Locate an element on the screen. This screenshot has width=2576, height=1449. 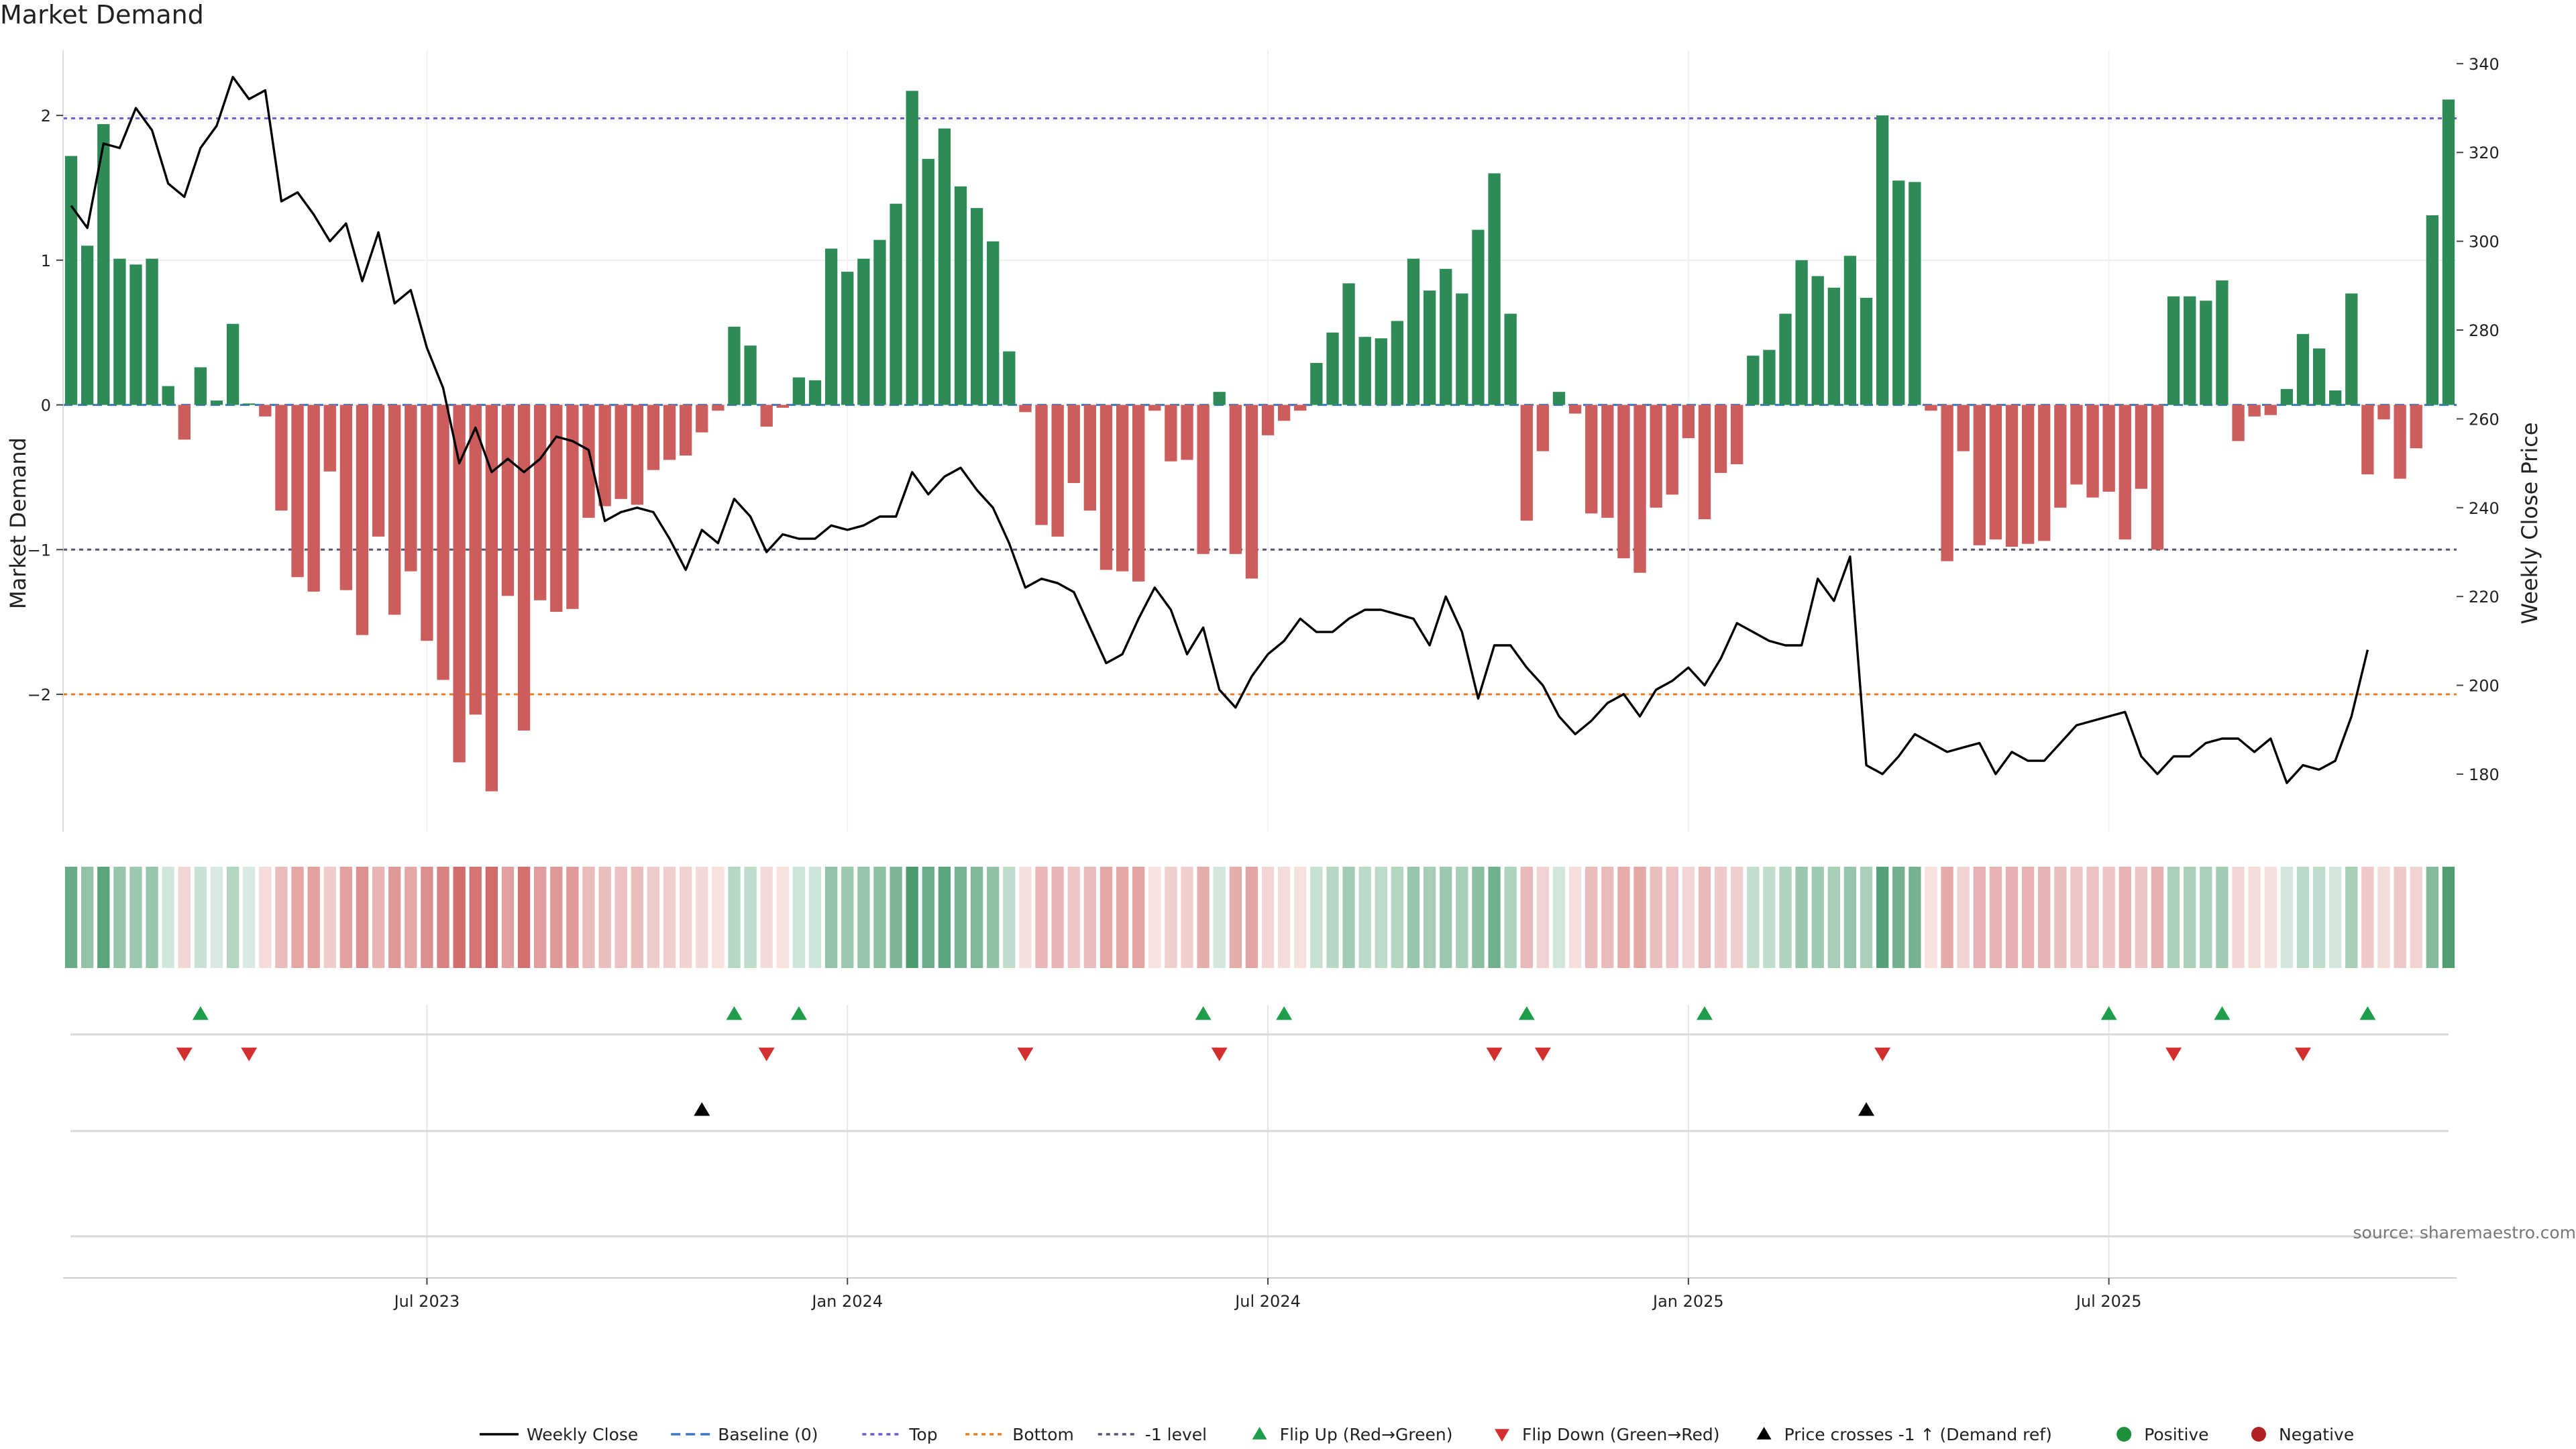
y2-tick-label: 200 is located at coordinates (2484, 686).